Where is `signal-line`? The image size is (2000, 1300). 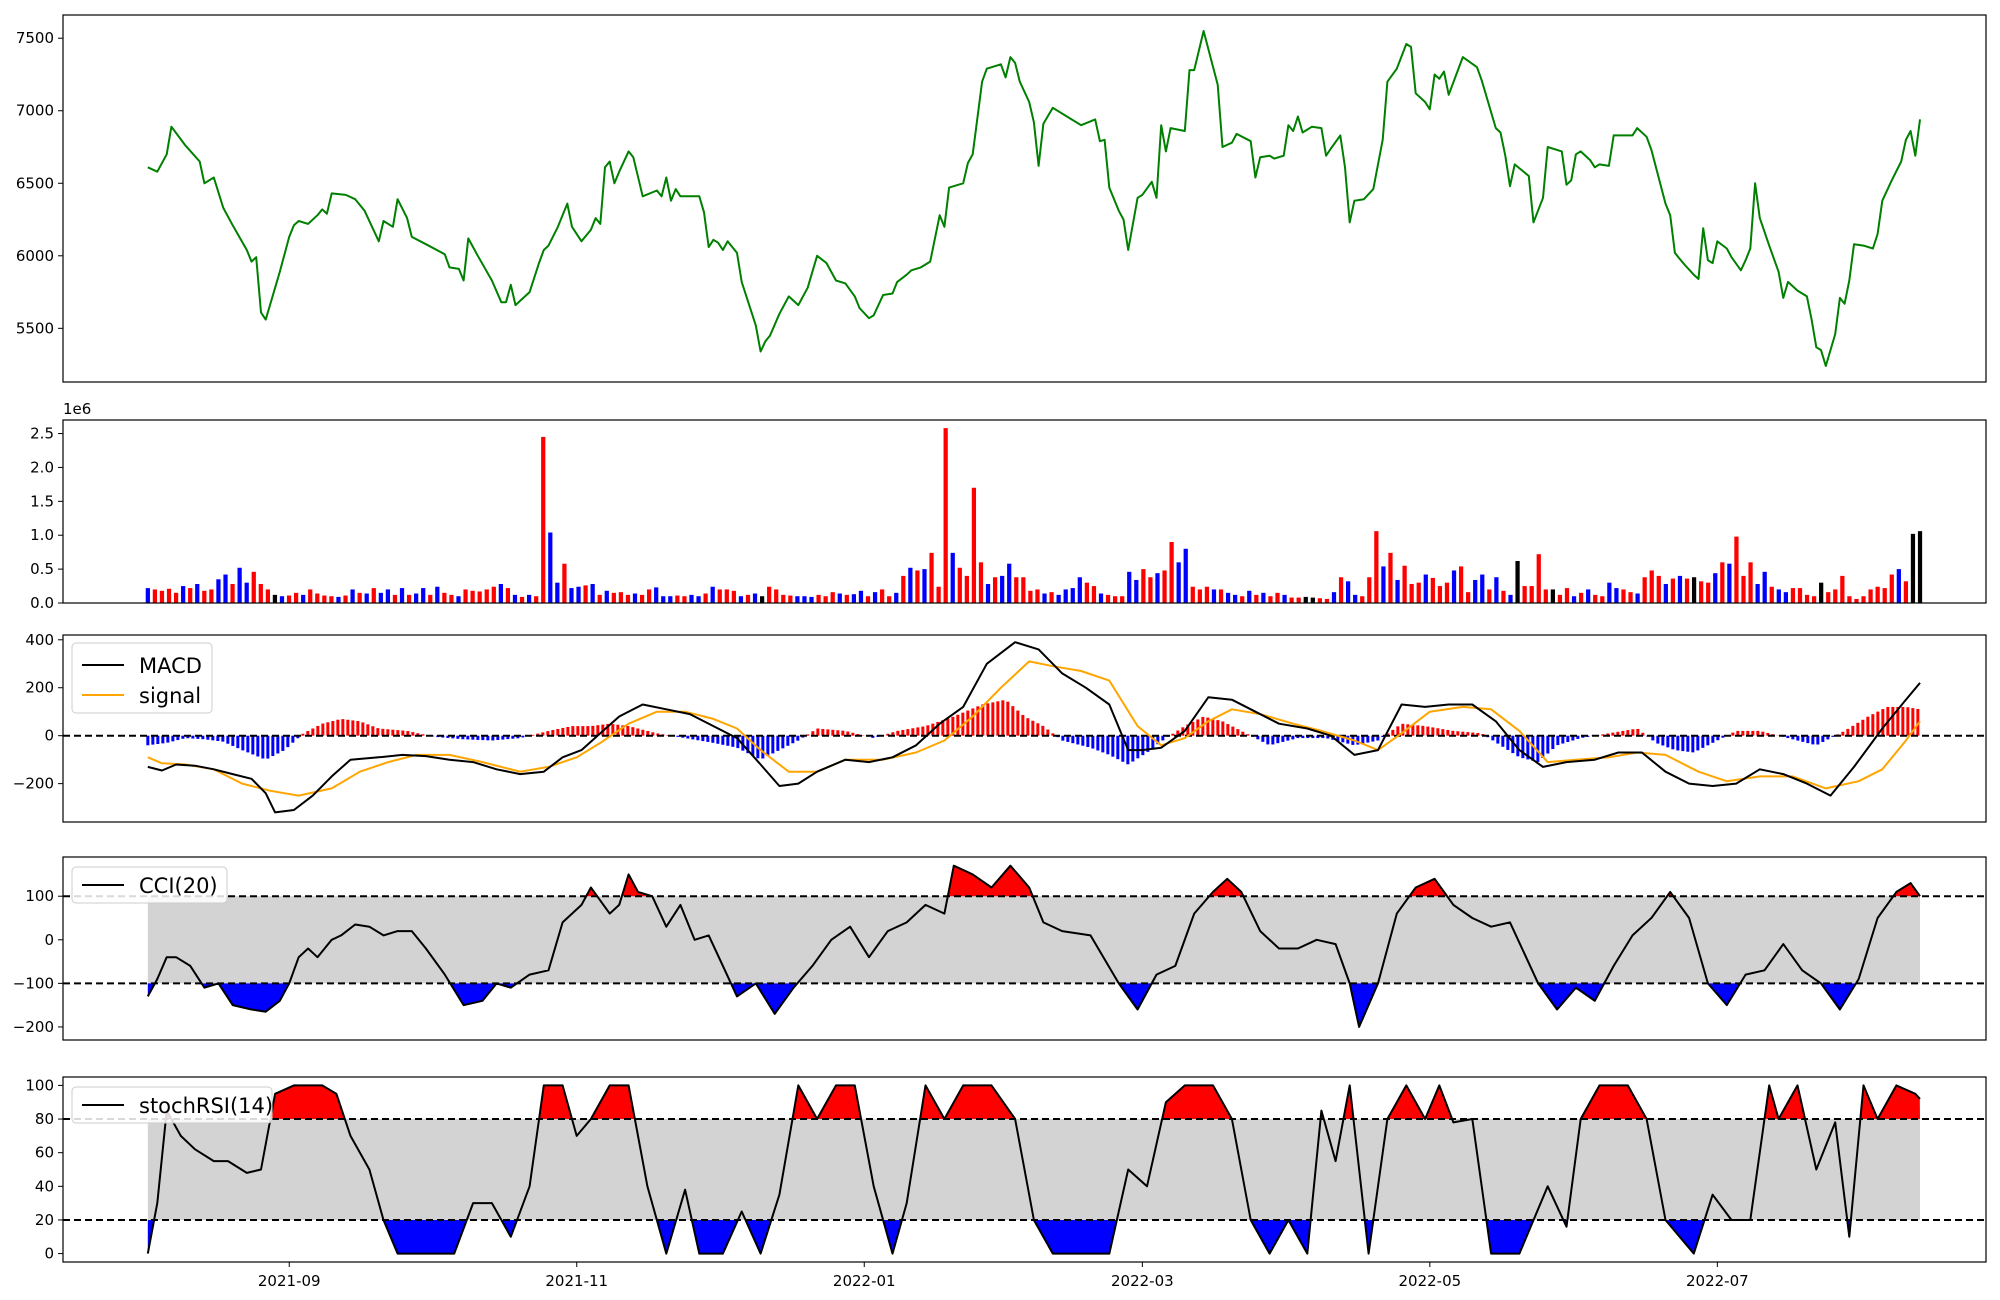 signal-line is located at coordinates (1034, 728).